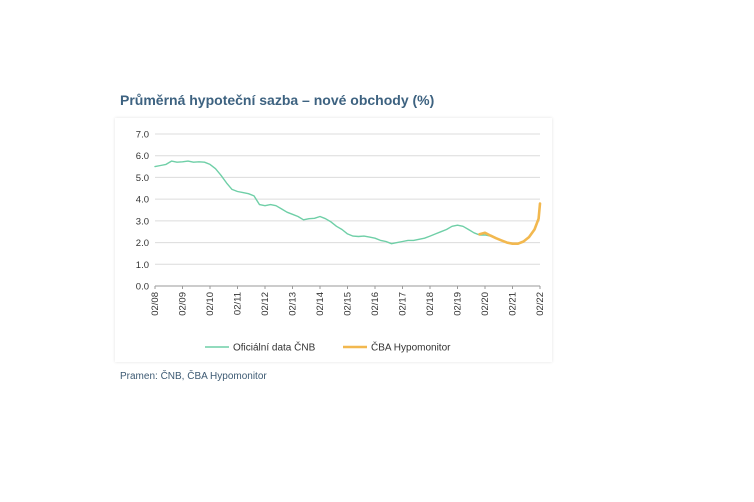  Describe the element at coordinates (274, 347) in the screenshot. I see `legend-label: Oficiální data ČNB` at that location.